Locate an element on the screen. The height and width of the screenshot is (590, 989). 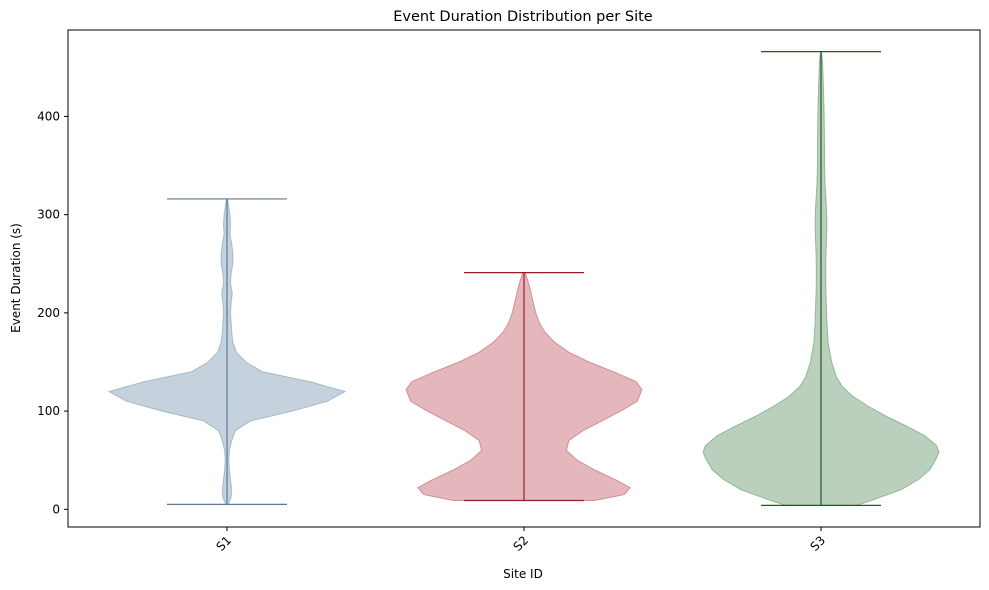
y-tick-label-200: 200 is located at coordinates (48, 313).